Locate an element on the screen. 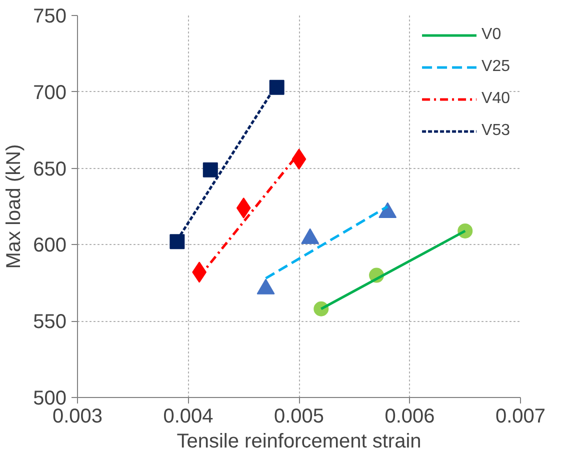 This screenshot has height=460, width=568. legend-label: V25 is located at coordinates (496, 67).